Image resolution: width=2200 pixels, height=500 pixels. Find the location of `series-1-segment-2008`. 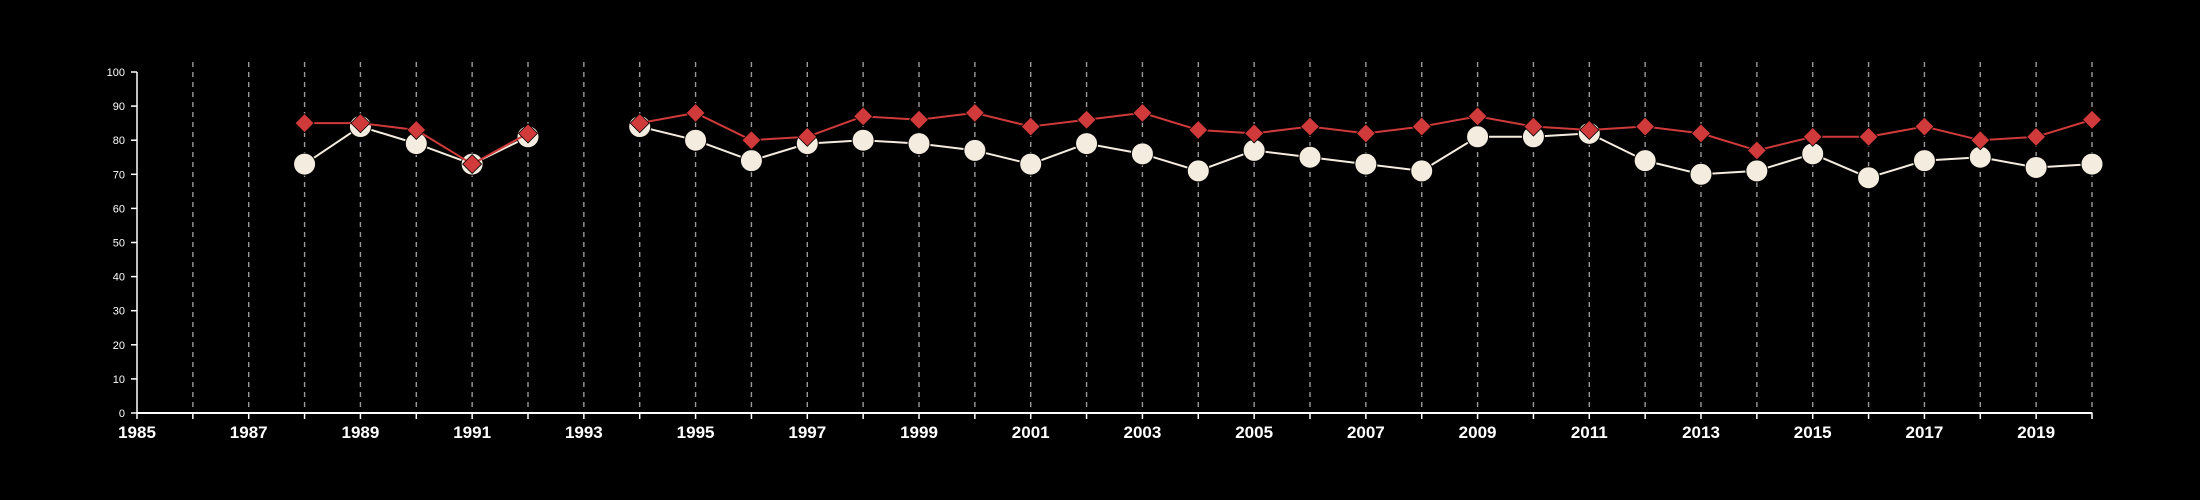

series-1-segment-2008 is located at coordinates (1393, 130).